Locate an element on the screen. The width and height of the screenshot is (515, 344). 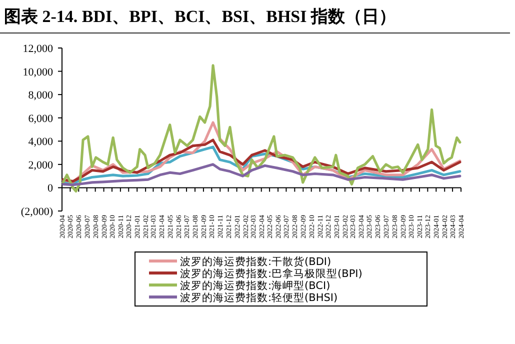
legend-label: 波罗的海运费指数:轻便型(BHSI) is located at coordinates (259, 297).